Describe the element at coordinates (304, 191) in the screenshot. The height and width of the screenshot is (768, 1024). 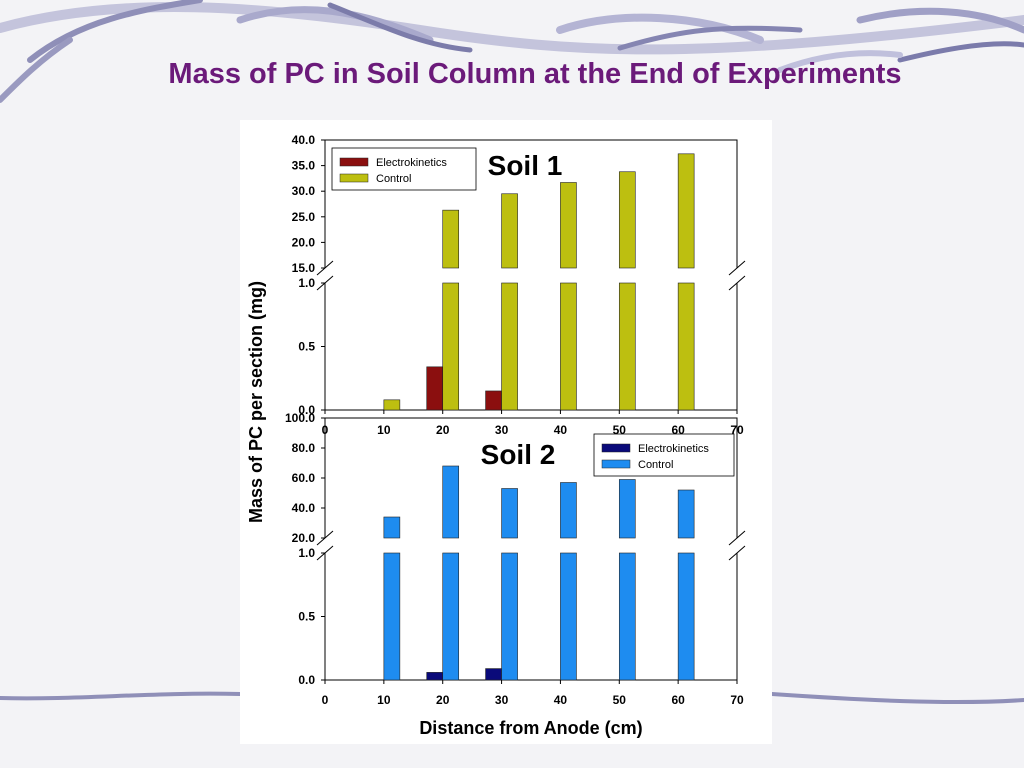
I see `y-tick-label: 30.0` at that location.